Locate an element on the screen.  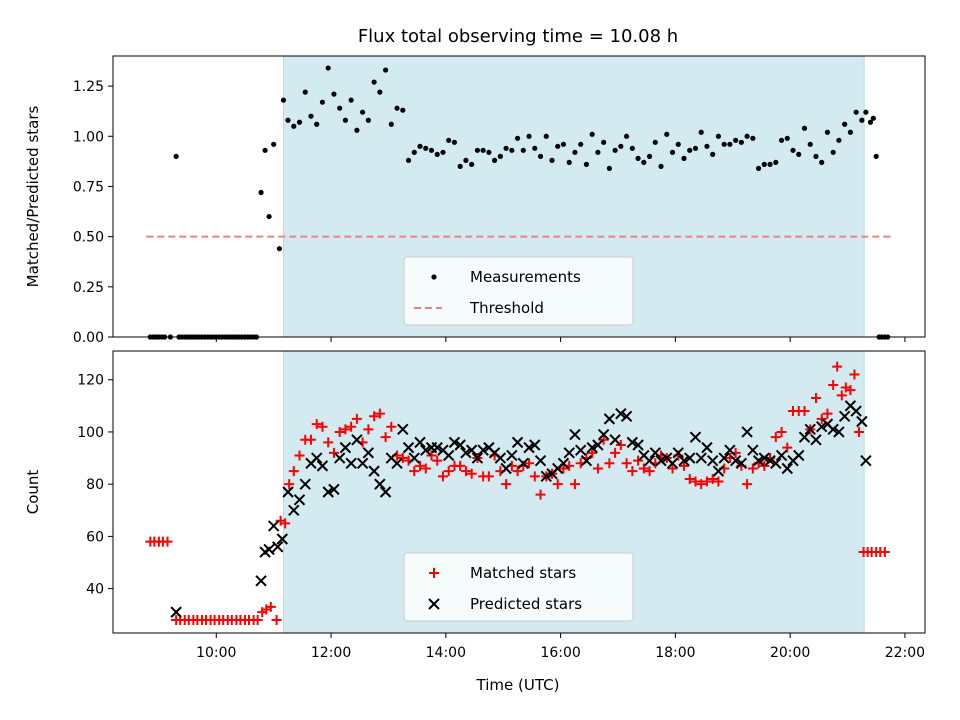
bottom-legend is located at coordinates (518, 587).